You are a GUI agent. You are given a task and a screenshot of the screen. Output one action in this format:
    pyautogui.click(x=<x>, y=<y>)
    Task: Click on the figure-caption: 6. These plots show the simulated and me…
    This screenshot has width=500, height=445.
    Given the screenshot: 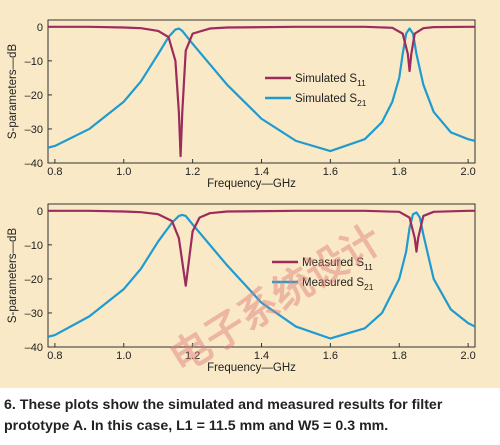 What is the action you would take?
    pyautogui.click(x=223, y=415)
    